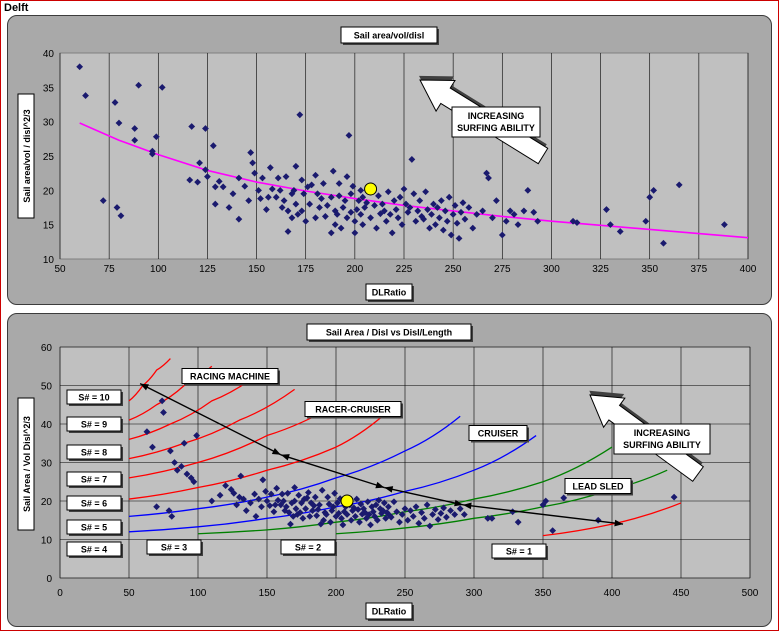 The width and height of the screenshot is (779, 631). Describe the element at coordinates (308, 547) in the screenshot. I see `s-number-2: S# = 2` at that location.